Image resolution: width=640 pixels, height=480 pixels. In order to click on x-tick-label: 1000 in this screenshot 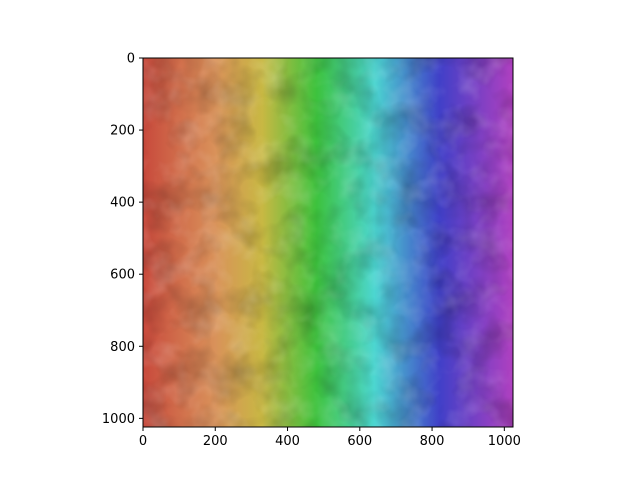, I will do `click(504, 441)`.